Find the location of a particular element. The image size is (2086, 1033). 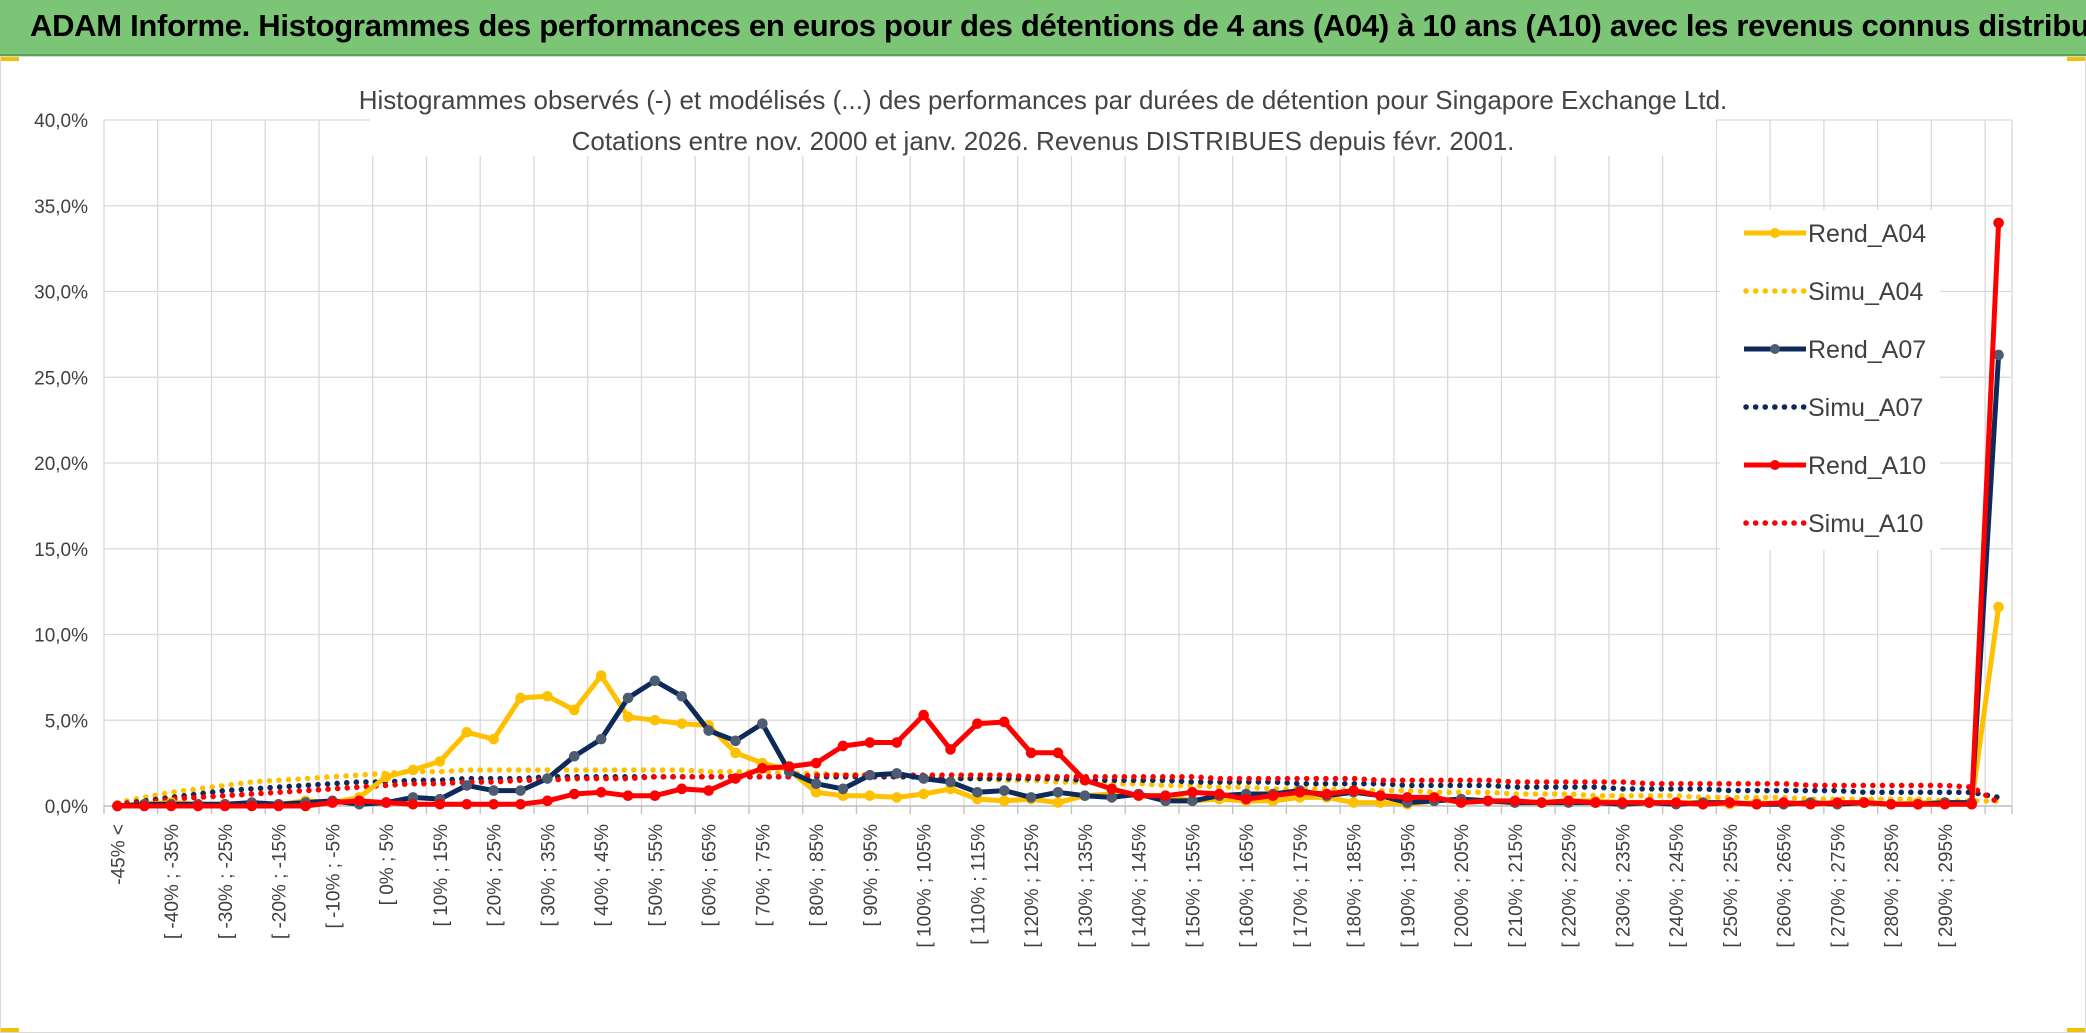

legend-item-Simu_A10: Simu_A10 is located at coordinates (1833, 524).